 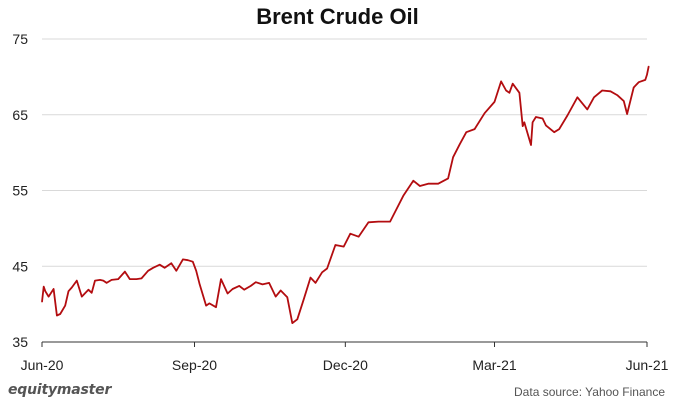 What do you see at coordinates (60, 390) in the screenshot?
I see `equitymaster-logo: equitymaster` at bounding box center [60, 390].